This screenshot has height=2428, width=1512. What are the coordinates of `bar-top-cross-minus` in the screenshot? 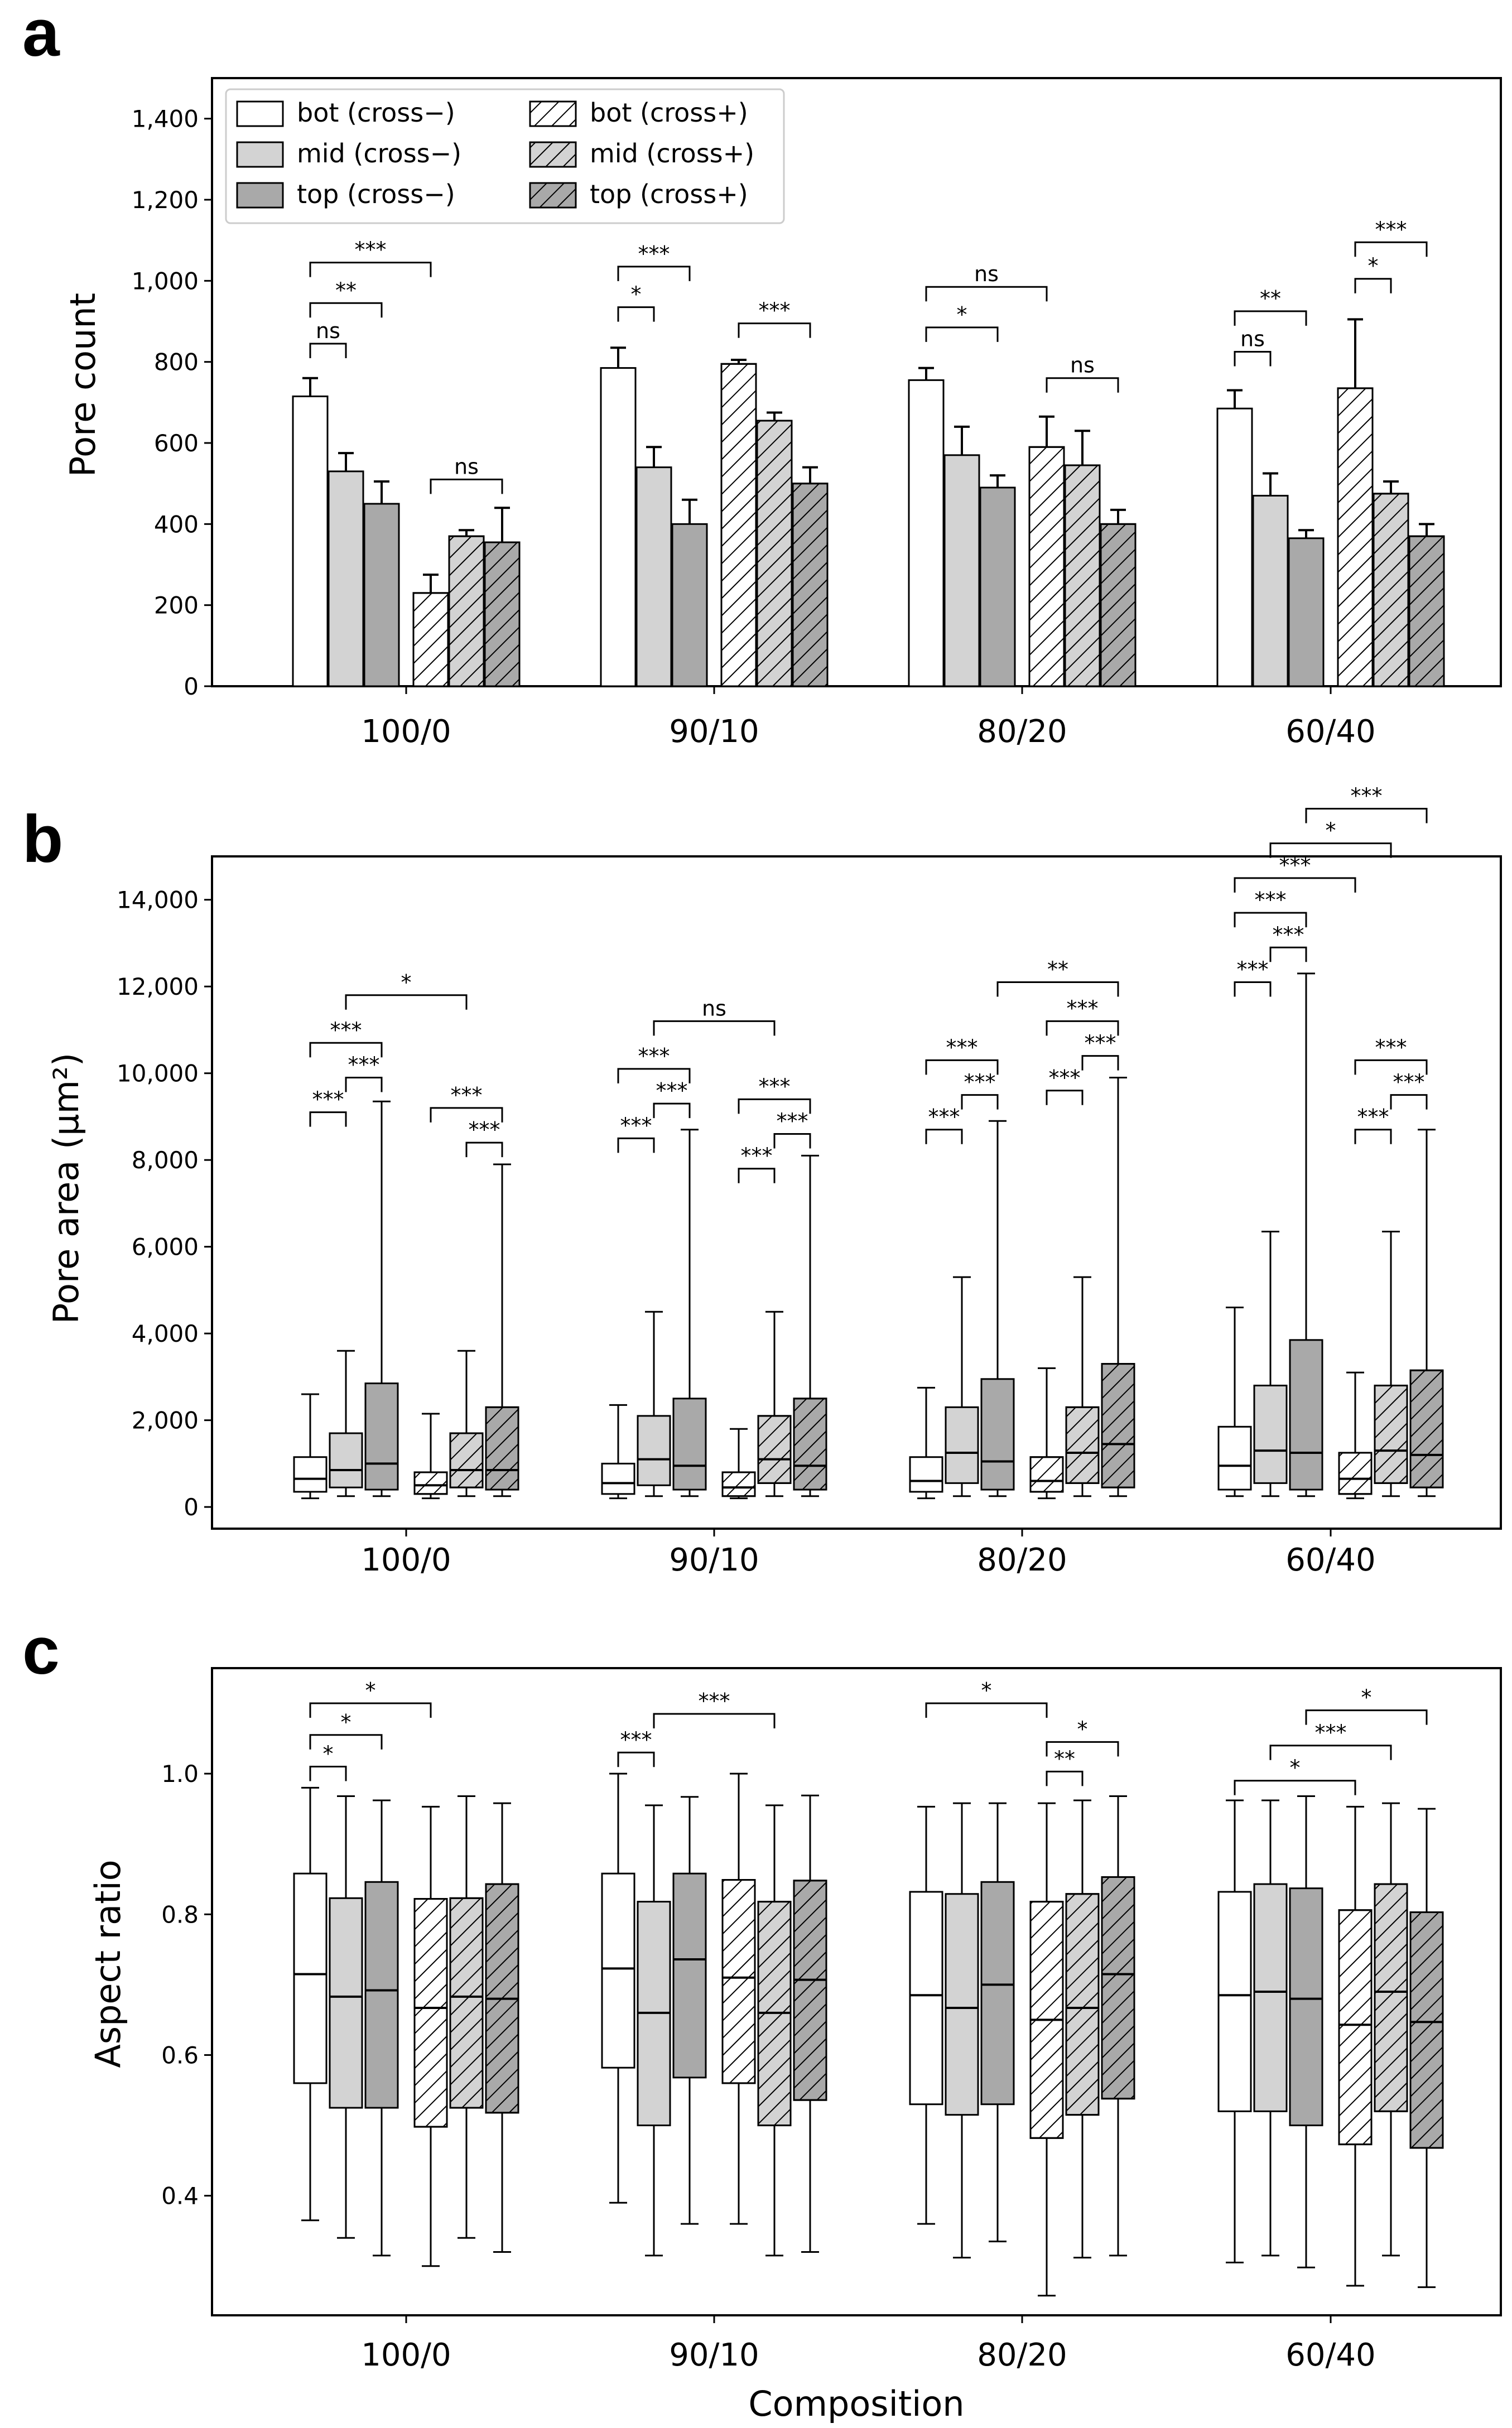 It's located at (997, 586).